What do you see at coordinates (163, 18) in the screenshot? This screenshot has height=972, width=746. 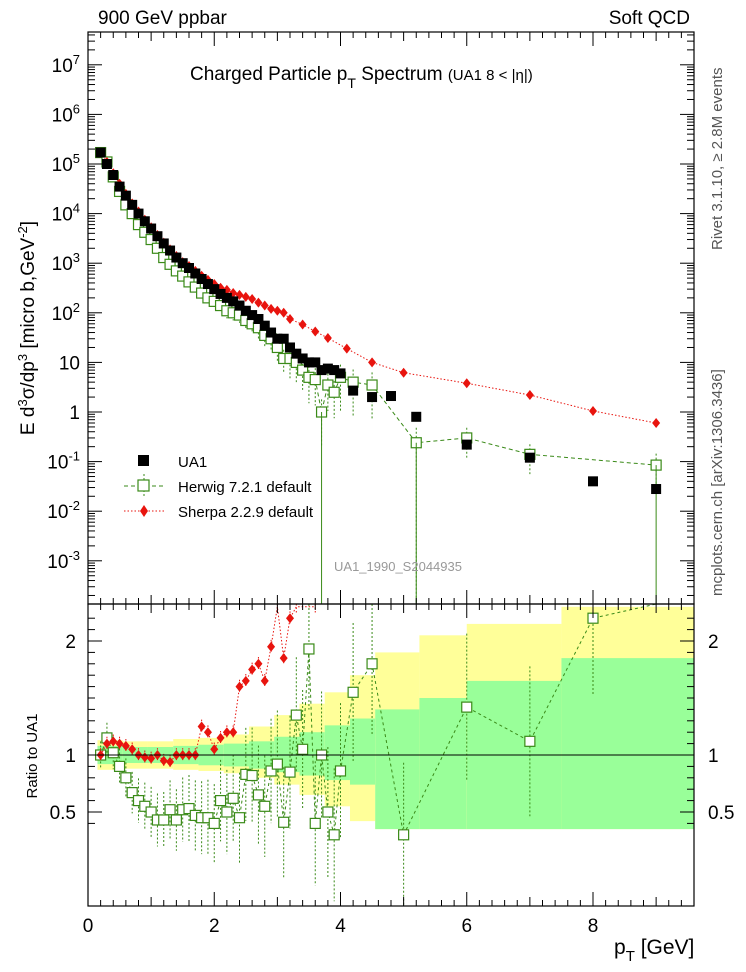 I see `header-left: 900 GeV ppbar` at bounding box center [163, 18].